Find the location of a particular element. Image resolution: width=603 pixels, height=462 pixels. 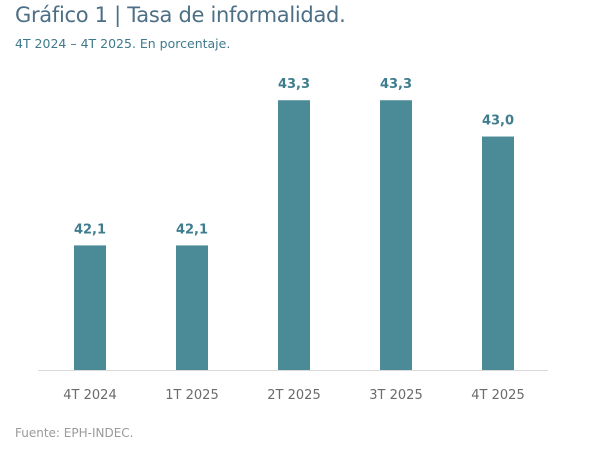

chart-subtitle: 4T 2024 – 4T 2025. En porcentaje. is located at coordinates (123, 43).